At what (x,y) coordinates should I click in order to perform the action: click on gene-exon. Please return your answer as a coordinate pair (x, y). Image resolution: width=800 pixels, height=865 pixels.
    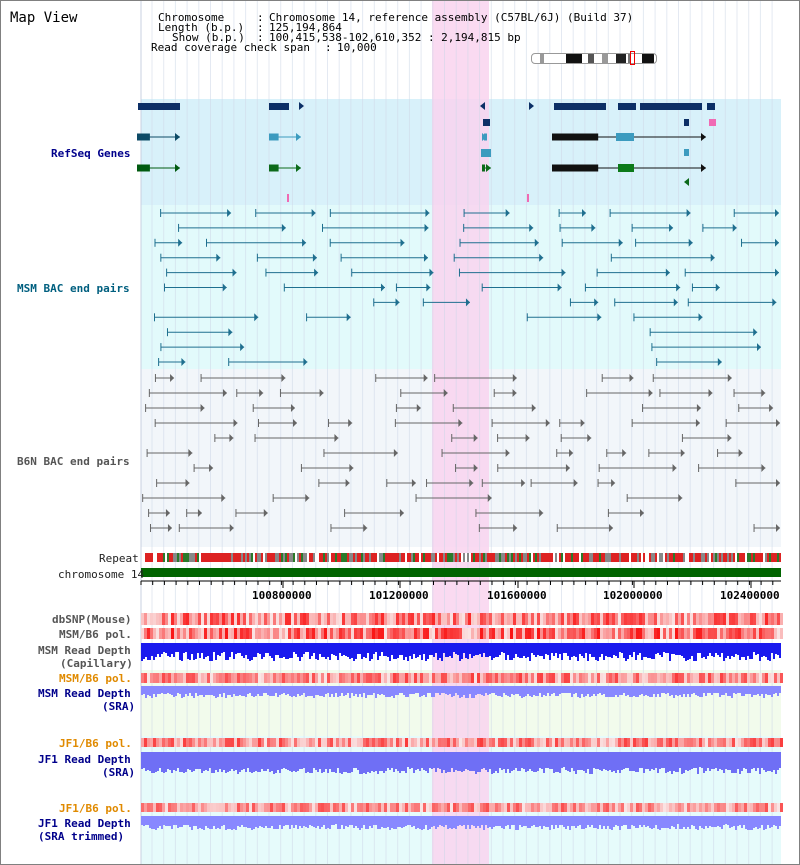
    Looking at the image, I should click on (575, 168).